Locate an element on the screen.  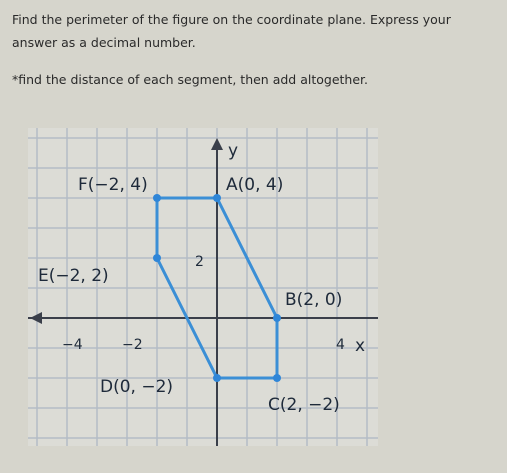
tick-label: −2 is located at coordinates (132, 345).